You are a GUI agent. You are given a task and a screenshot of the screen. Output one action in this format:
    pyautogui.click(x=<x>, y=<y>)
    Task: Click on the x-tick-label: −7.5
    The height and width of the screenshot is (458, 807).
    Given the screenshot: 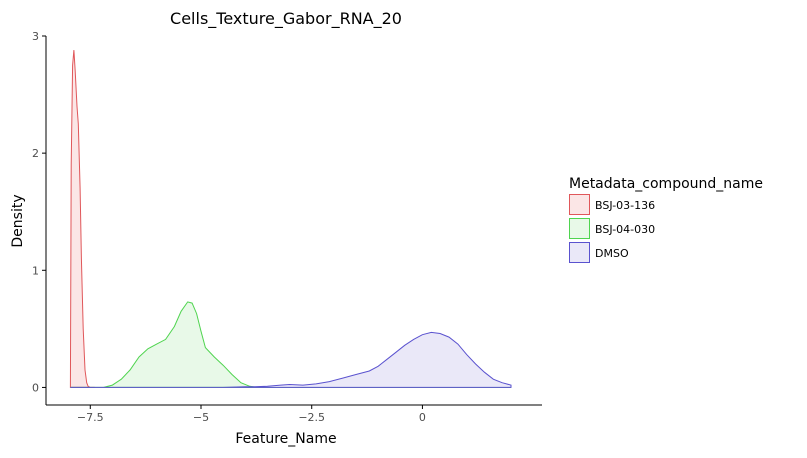 What is the action you would take?
    pyautogui.click(x=90, y=417)
    